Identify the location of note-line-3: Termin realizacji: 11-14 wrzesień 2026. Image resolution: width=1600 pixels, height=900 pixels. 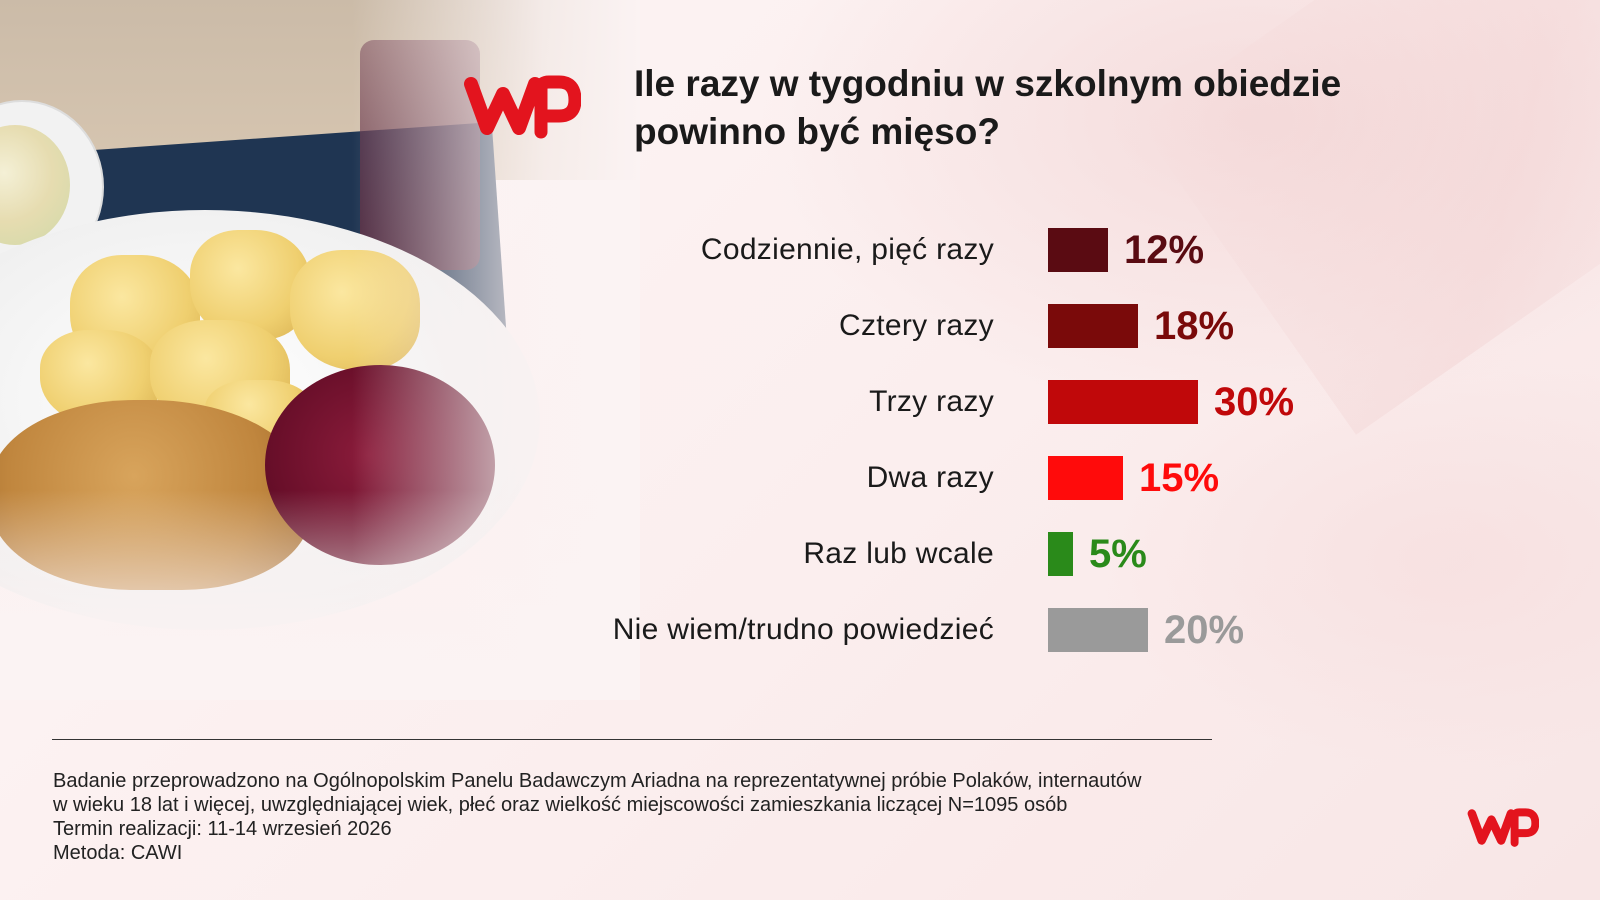
(222, 829).